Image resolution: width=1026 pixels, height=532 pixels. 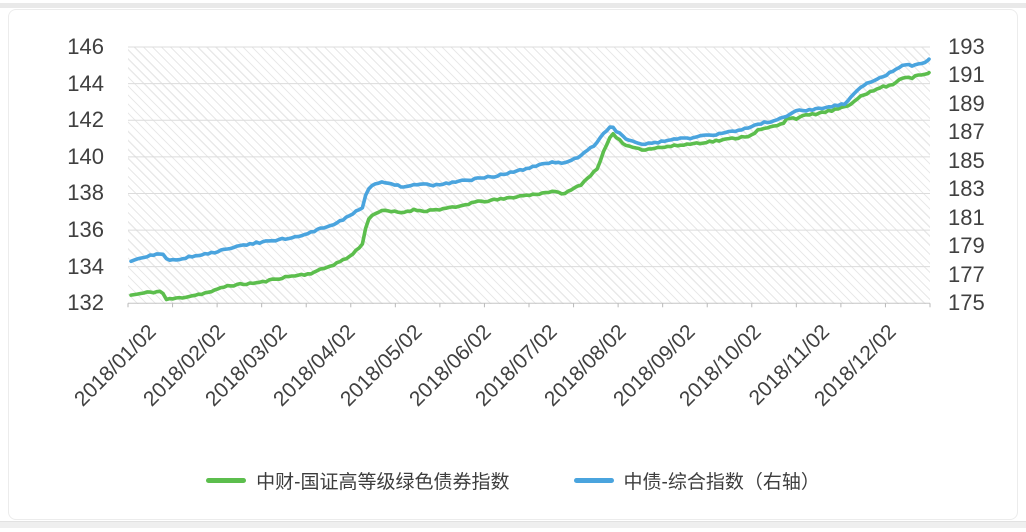 What do you see at coordinates (966, 217) in the screenshot?
I see `y-axis-right-tick-label: 181` at bounding box center [966, 217].